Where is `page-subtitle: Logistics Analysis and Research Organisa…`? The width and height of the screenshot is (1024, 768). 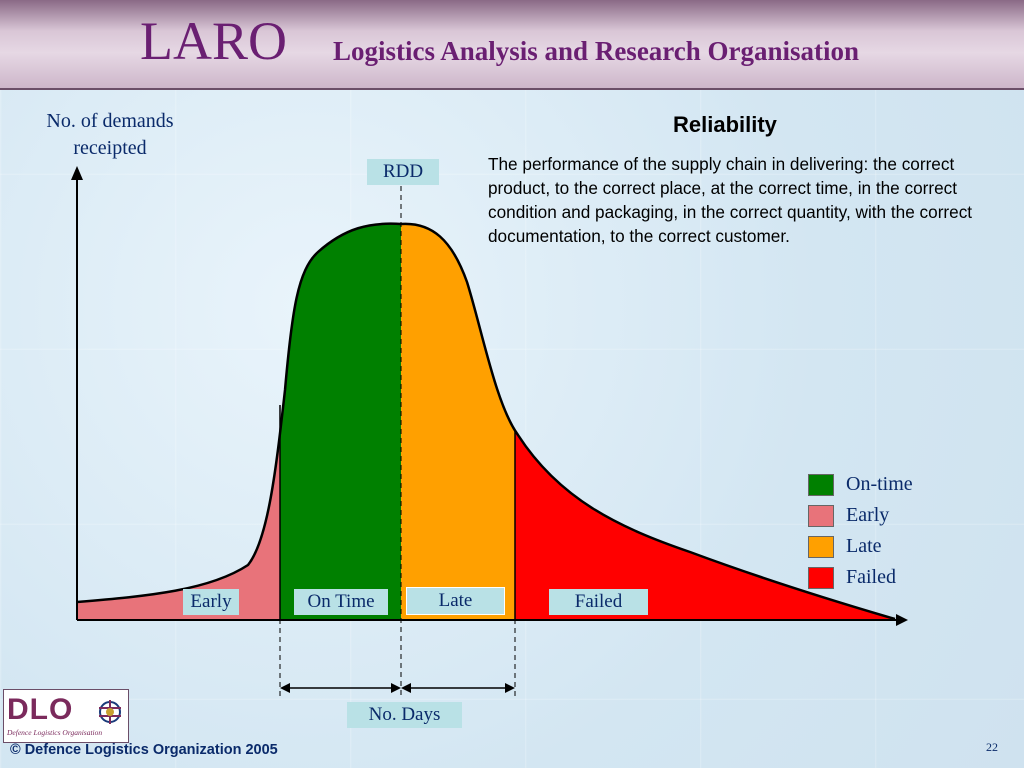 page-subtitle: Logistics Analysis and Research Organisa… is located at coordinates (596, 51).